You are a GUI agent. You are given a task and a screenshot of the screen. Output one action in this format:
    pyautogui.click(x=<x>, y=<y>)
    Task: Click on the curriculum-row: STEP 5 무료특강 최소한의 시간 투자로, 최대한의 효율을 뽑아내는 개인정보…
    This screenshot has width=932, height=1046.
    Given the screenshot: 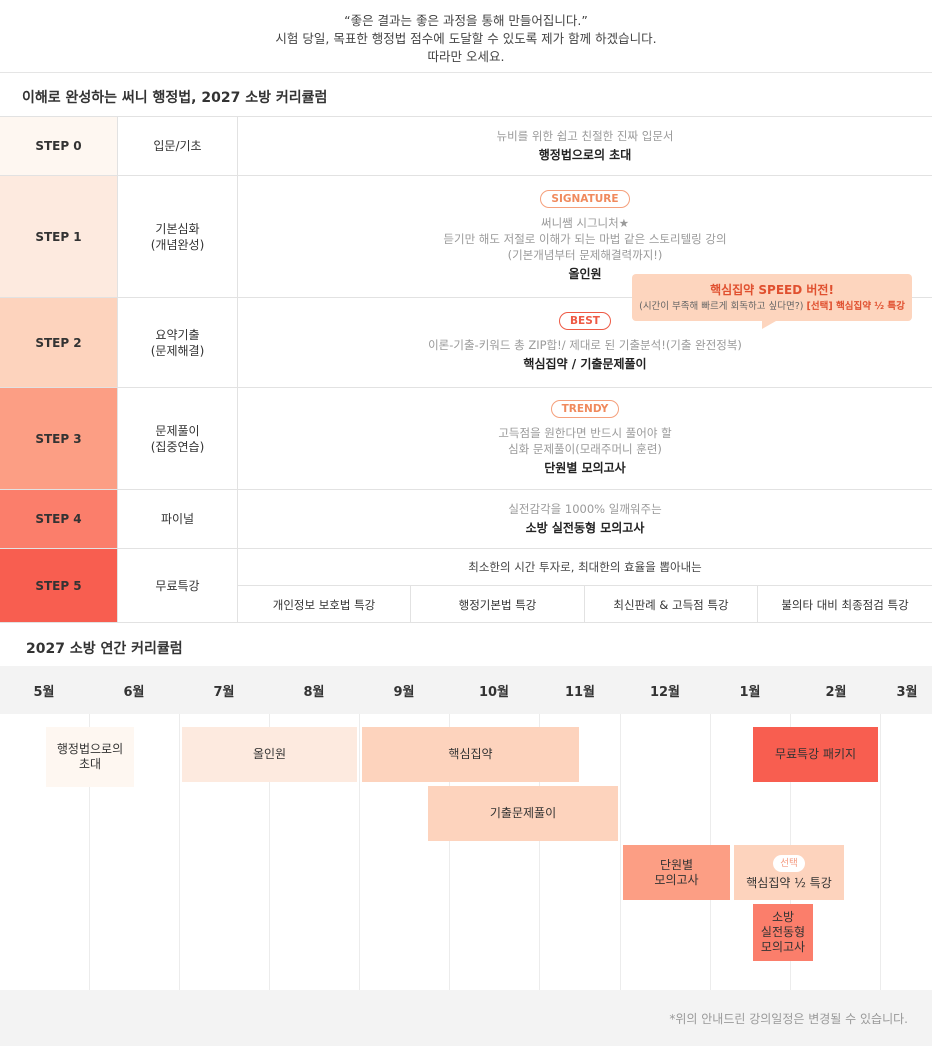 What is the action you would take?
    pyautogui.click(x=466, y=586)
    